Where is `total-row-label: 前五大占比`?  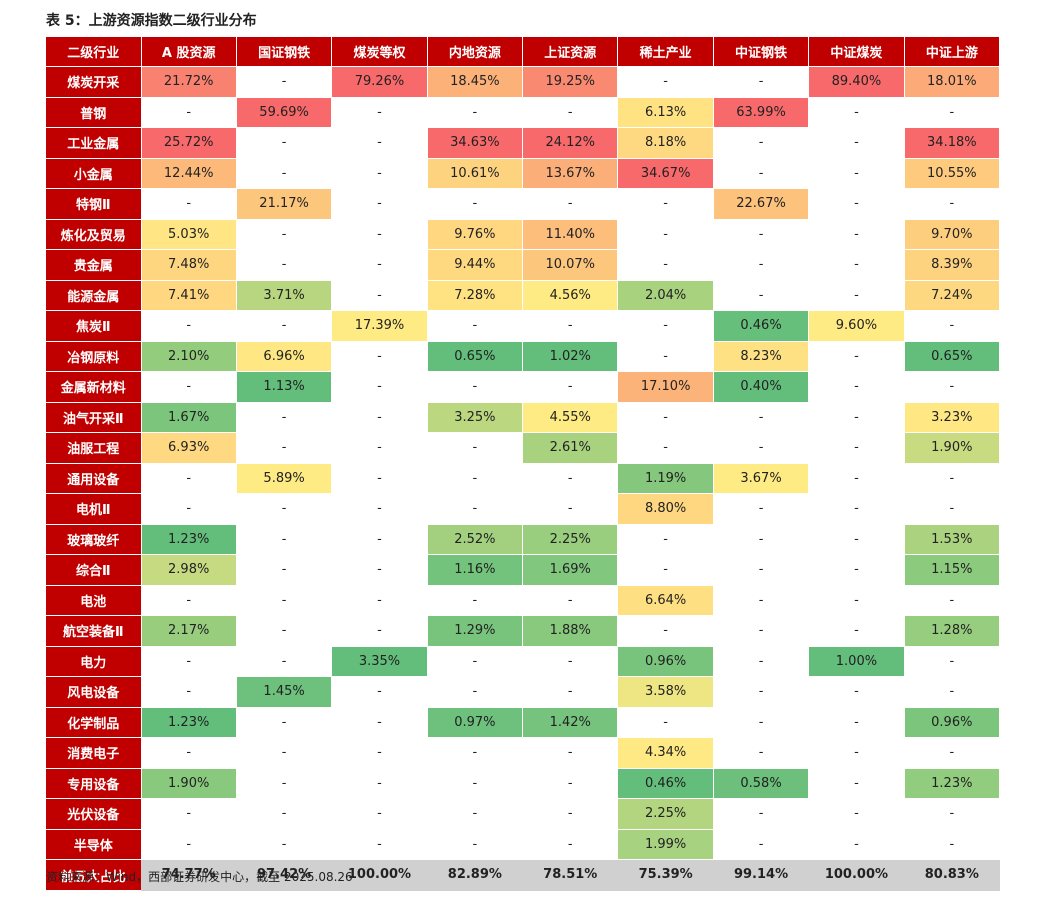
total-row-label: 前五大占比 is located at coordinates (93, 874).